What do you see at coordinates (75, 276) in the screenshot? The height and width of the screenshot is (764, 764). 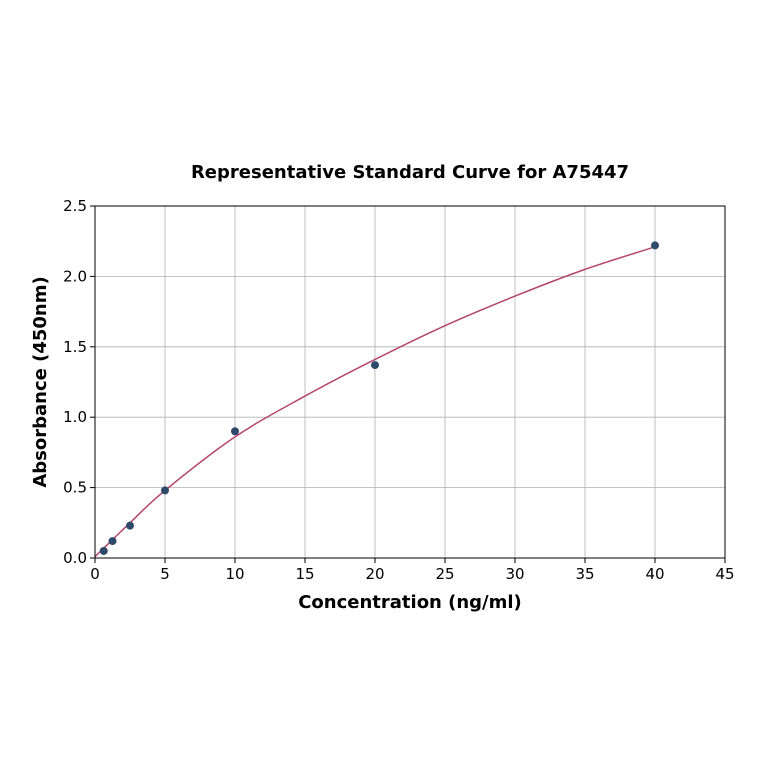 I see `y-tick-label: 2.0` at bounding box center [75, 276].